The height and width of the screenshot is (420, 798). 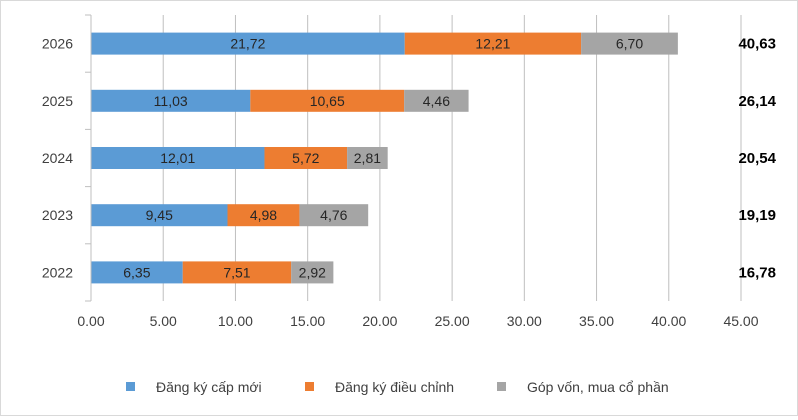 I want to click on x-tick-label: 10.00, so click(x=235, y=321).